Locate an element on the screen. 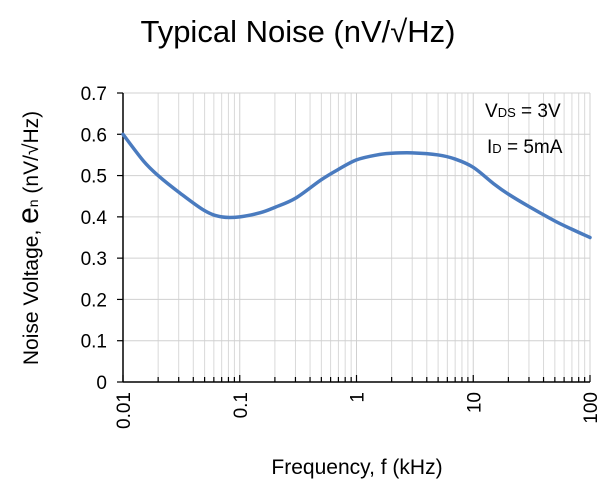 The image size is (609, 491). annotation-vds-rest: = 3V is located at coordinates (538, 111).